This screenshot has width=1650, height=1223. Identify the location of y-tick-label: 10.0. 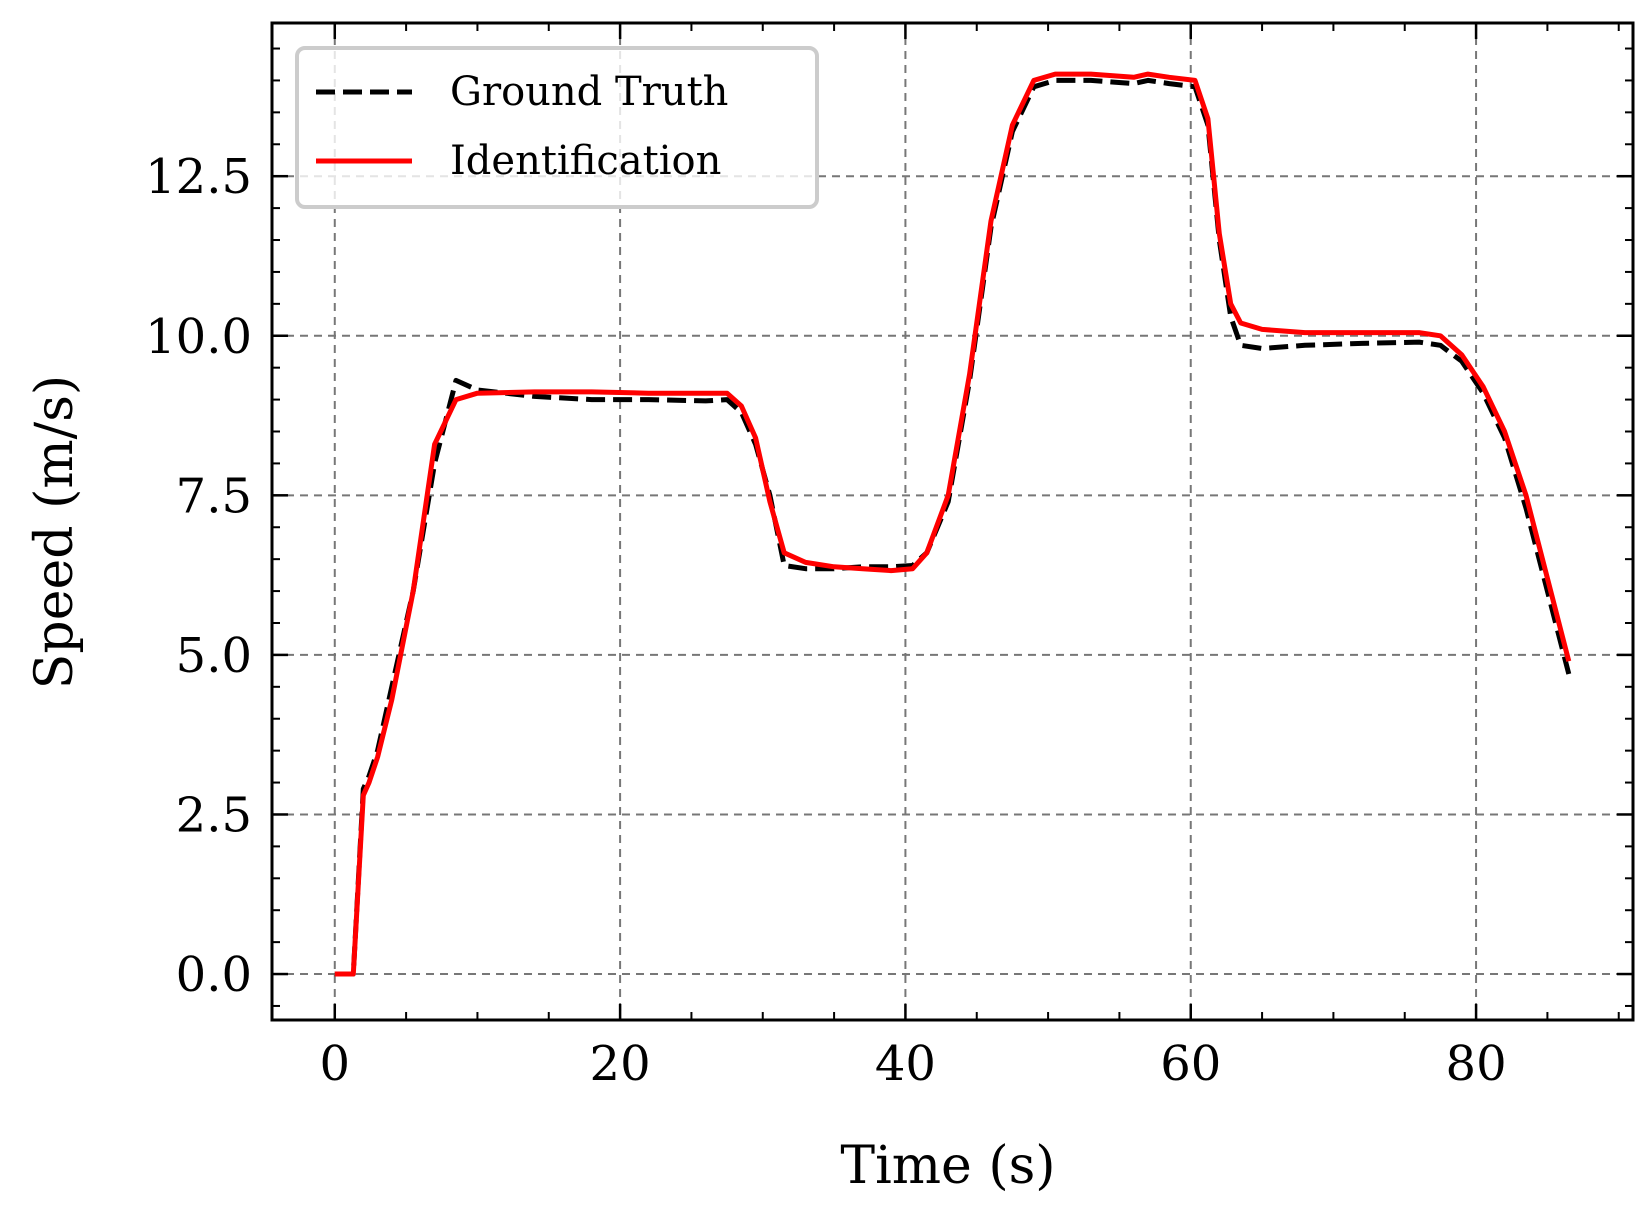
(198, 337).